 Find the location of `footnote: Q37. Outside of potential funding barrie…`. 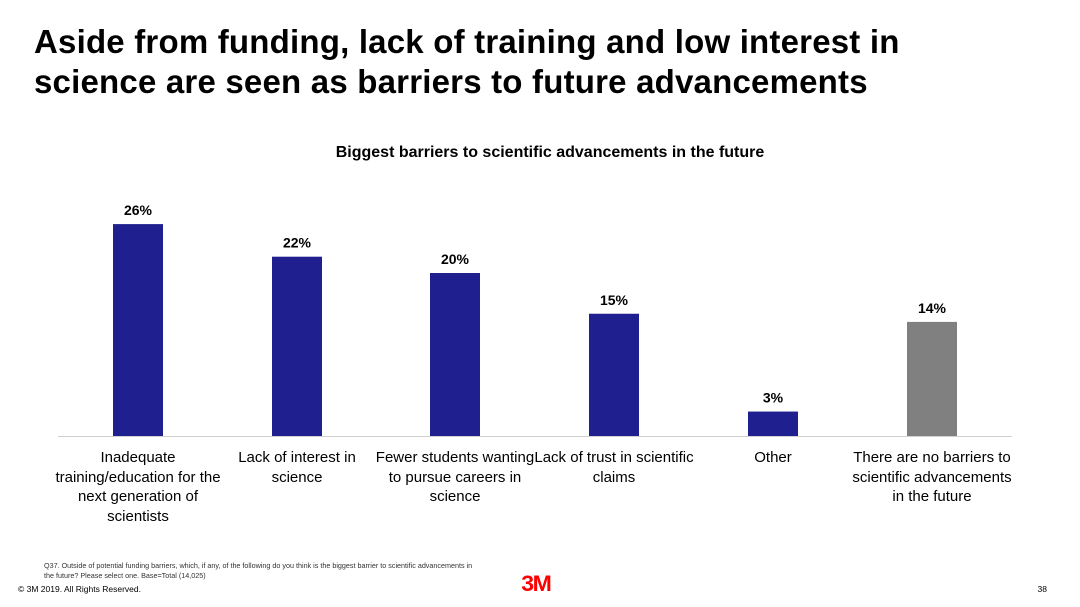

footnote: Q37. Outside of potential funding barrie… is located at coordinates (258, 570).